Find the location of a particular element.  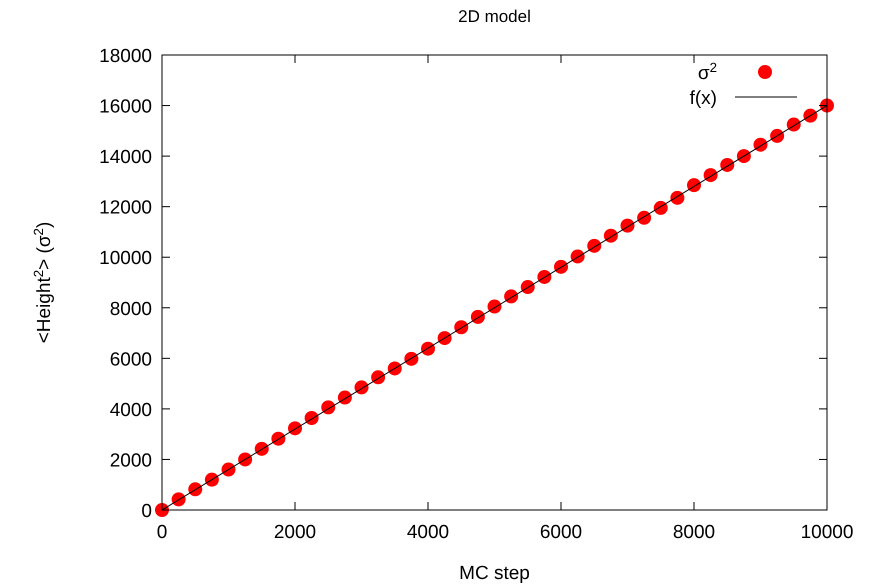

y-tick-label: 2000 is located at coordinates (131, 461).